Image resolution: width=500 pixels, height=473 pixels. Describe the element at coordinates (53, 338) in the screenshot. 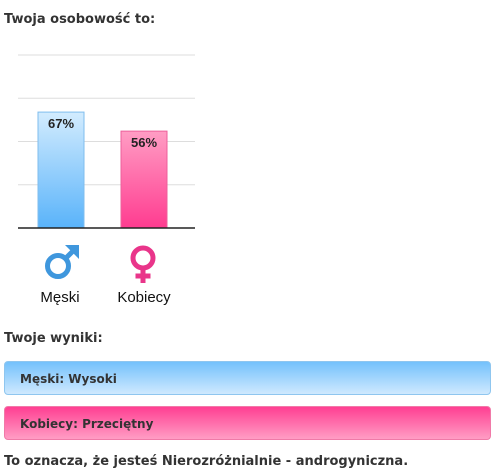

I see `results-heading: Twoje wyniki:` at that location.